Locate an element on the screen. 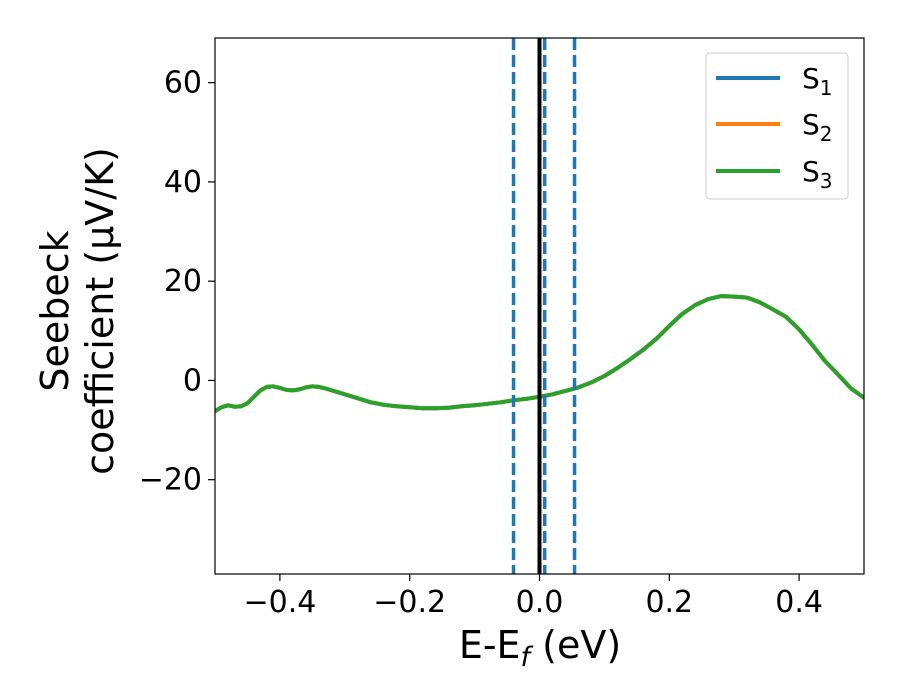  y-tick-label-4: 60 is located at coordinates (183, 83).